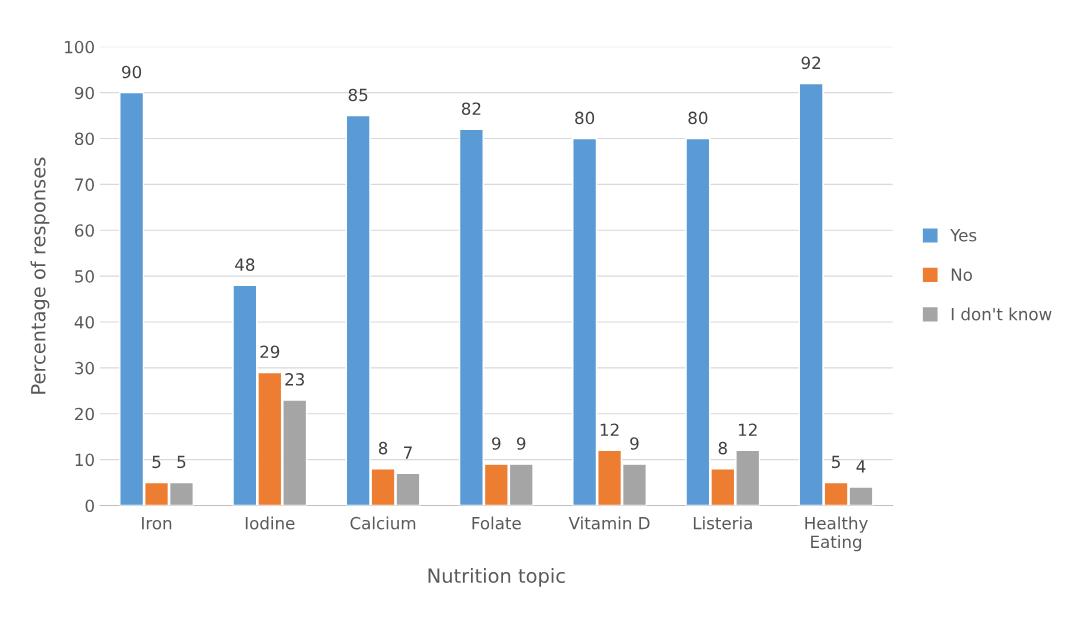  I want to click on y-tick-label: 60, so click(84, 230).